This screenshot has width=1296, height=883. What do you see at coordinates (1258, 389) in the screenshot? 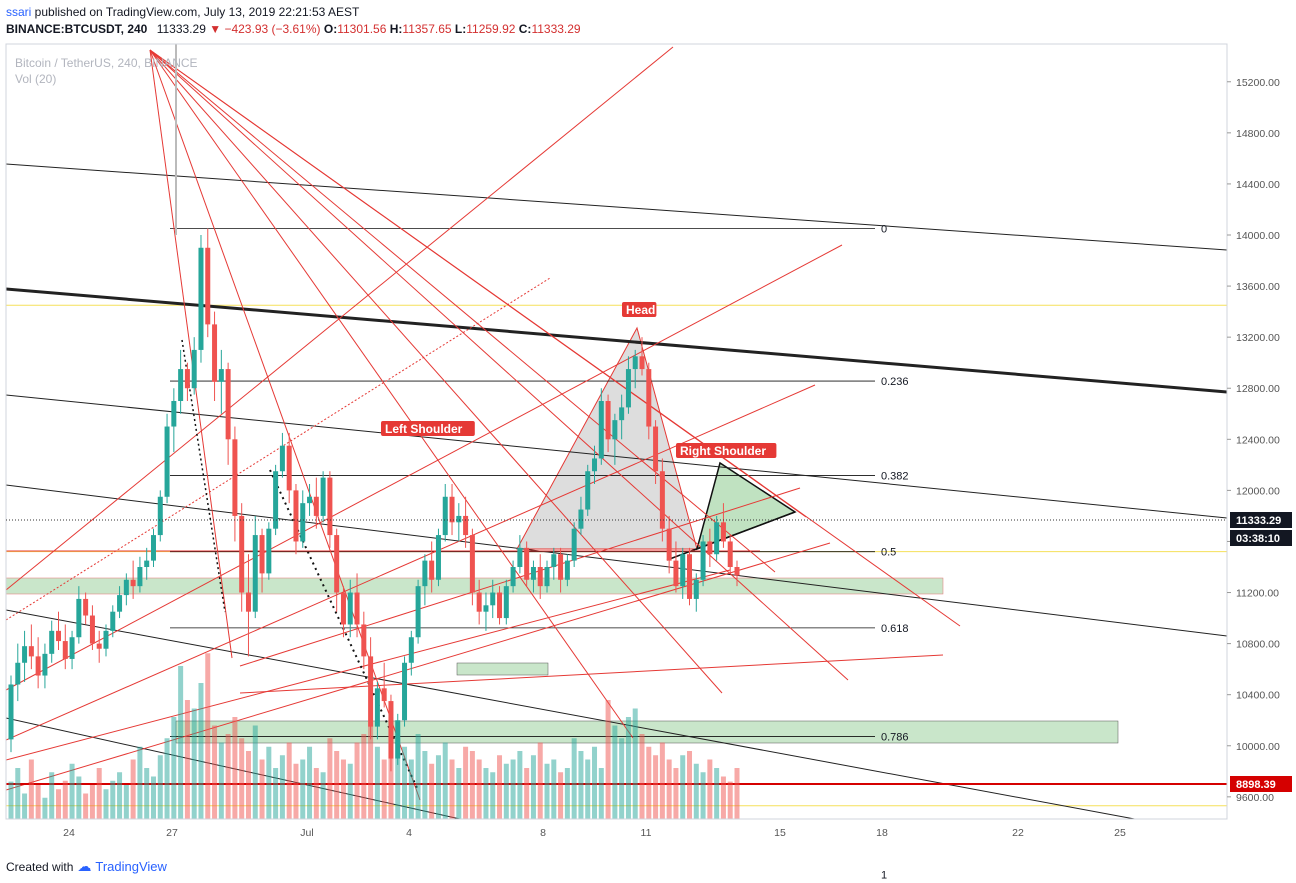
I see `y-tick-label: 12800.00` at bounding box center [1258, 389].